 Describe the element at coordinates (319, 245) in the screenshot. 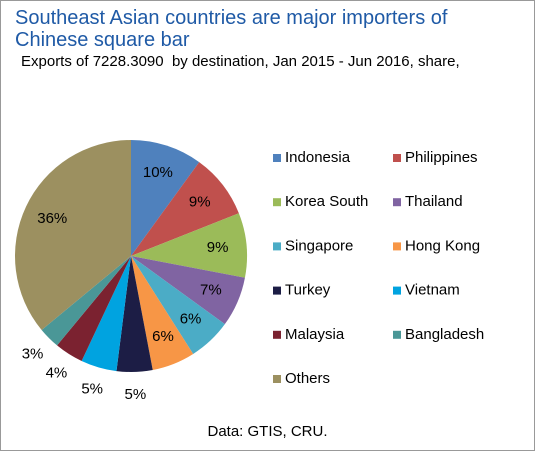

I see `legend-label: Singapore` at that location.